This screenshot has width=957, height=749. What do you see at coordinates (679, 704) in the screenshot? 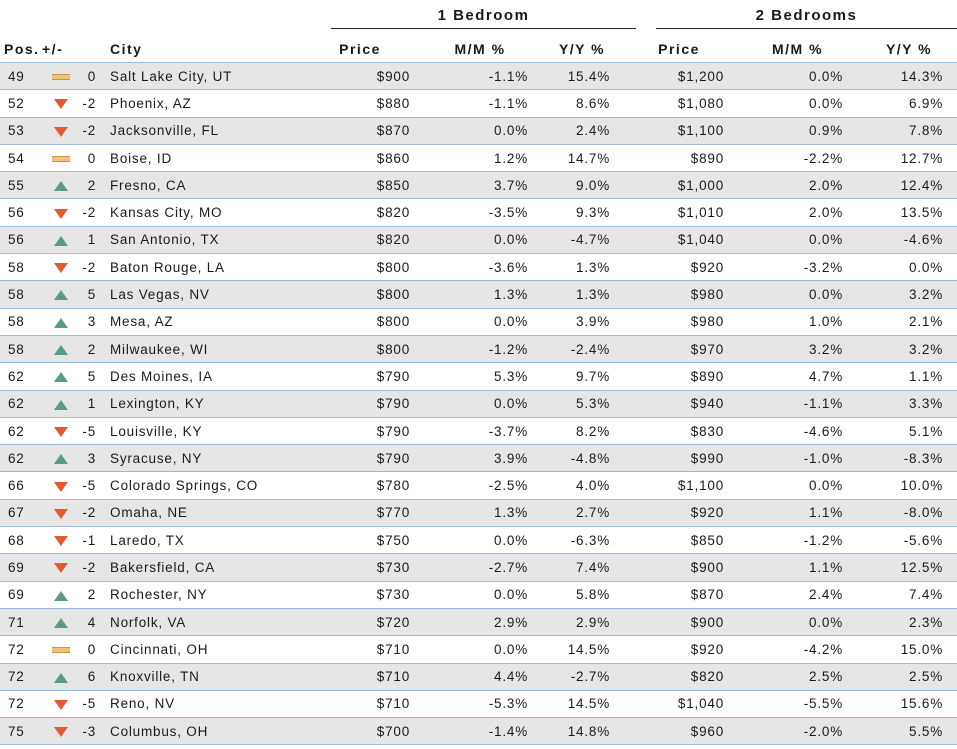
I see `row-price-2br: $1,040` at bounding box center [679, 704].